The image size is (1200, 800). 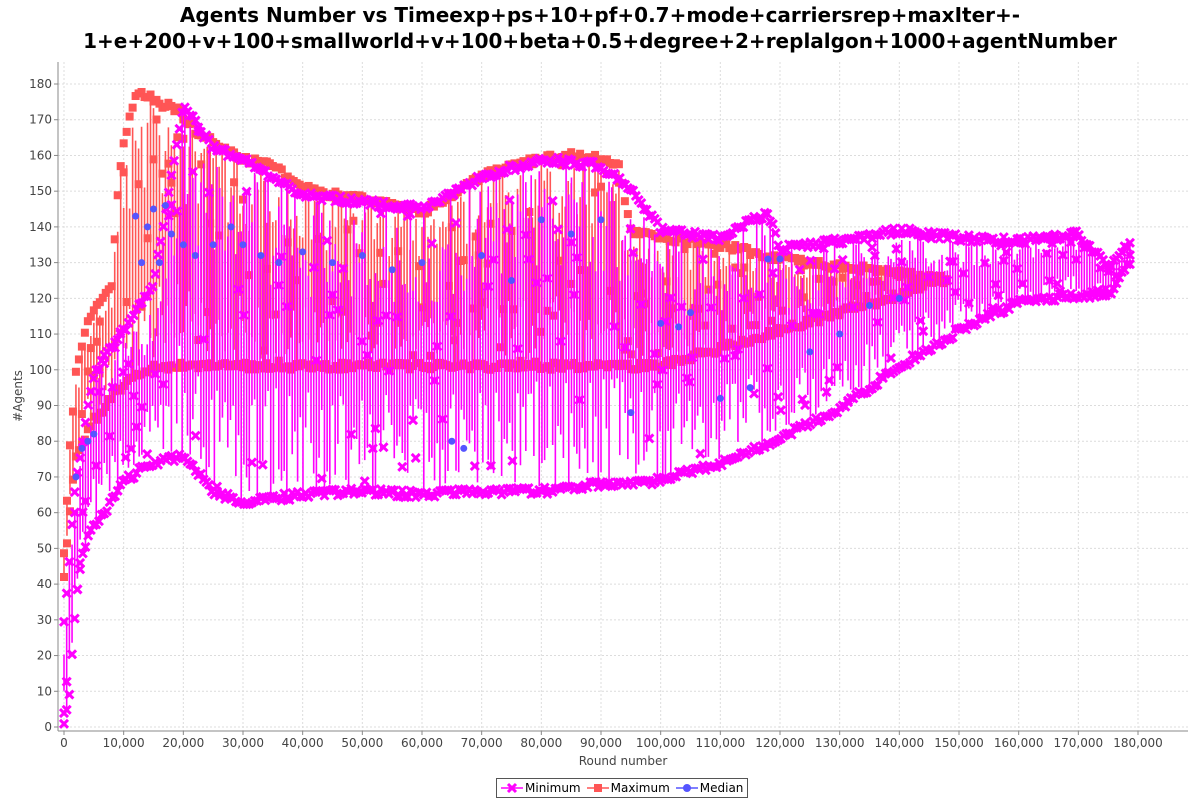 I want to click on y-tick-label: 110, so click(x=40, y=334).